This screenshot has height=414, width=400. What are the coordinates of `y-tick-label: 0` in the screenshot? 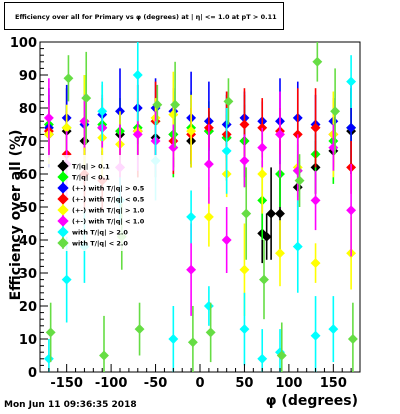 It's located at (32, 373).